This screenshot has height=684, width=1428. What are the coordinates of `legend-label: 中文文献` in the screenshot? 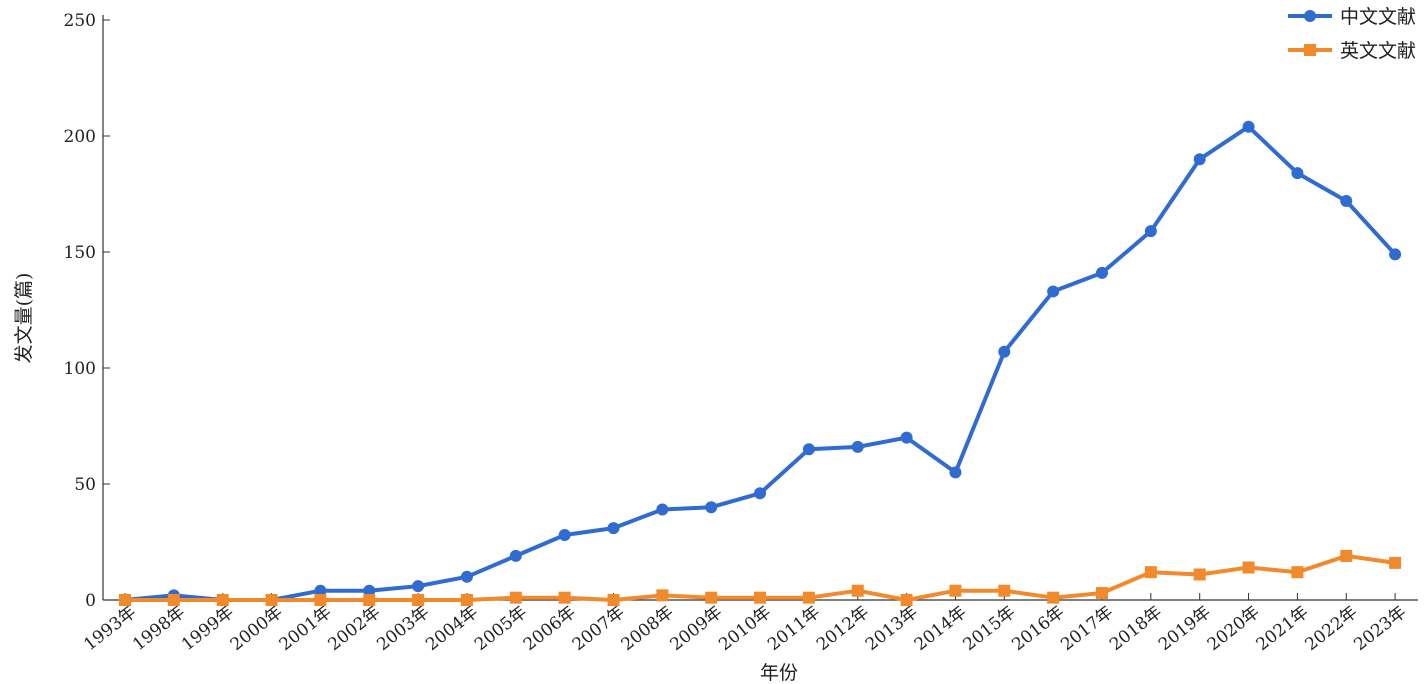 It's located at (1378, 17).